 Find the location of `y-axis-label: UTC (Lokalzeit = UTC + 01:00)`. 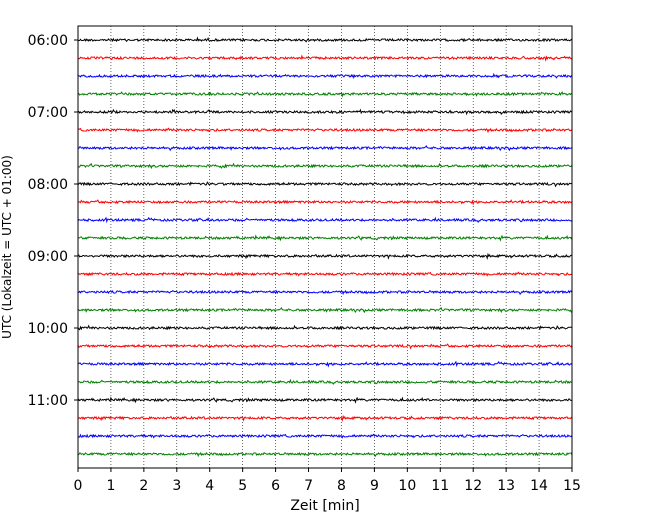

y-axis-label: UTC (Lokalzeit = UTC + 01:00) is located at coordinates (7, 247).